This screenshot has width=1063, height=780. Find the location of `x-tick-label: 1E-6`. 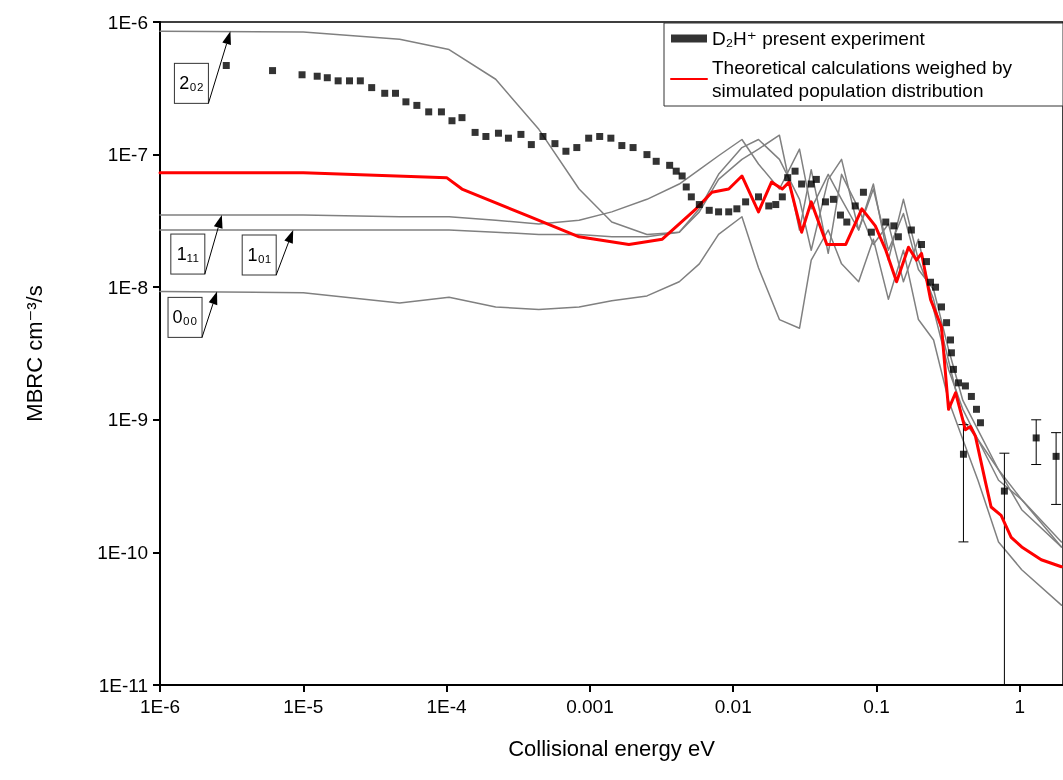

x-tick-label: 1E-6 is located at coordinates (160, 706).